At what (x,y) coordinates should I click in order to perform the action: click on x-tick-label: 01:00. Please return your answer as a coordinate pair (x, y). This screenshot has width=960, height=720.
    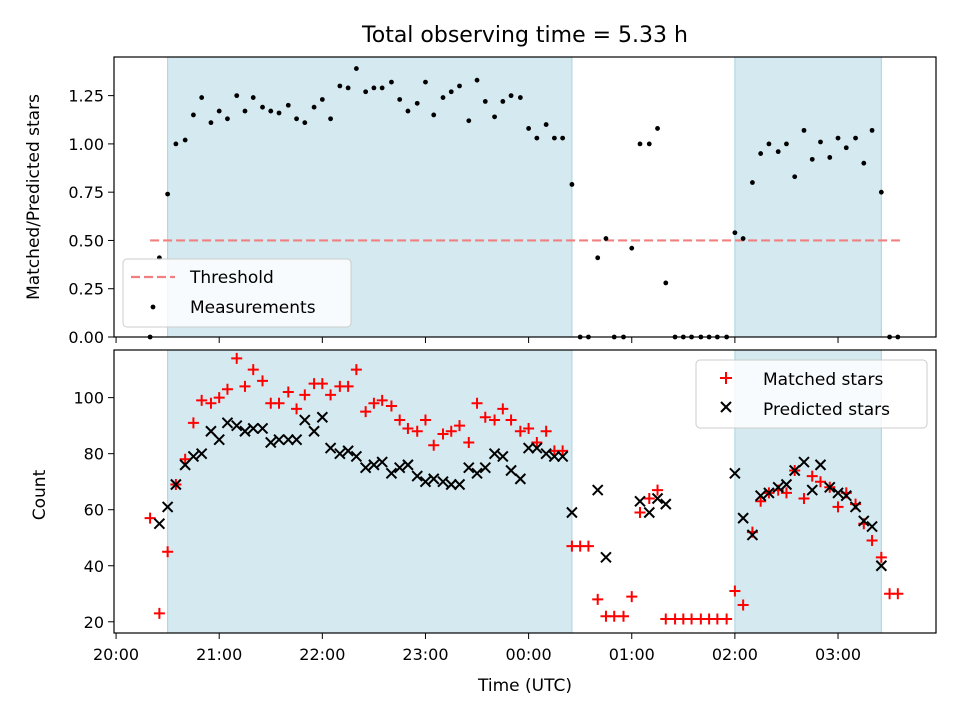
    Looking at the image, I should click on (632, 654).